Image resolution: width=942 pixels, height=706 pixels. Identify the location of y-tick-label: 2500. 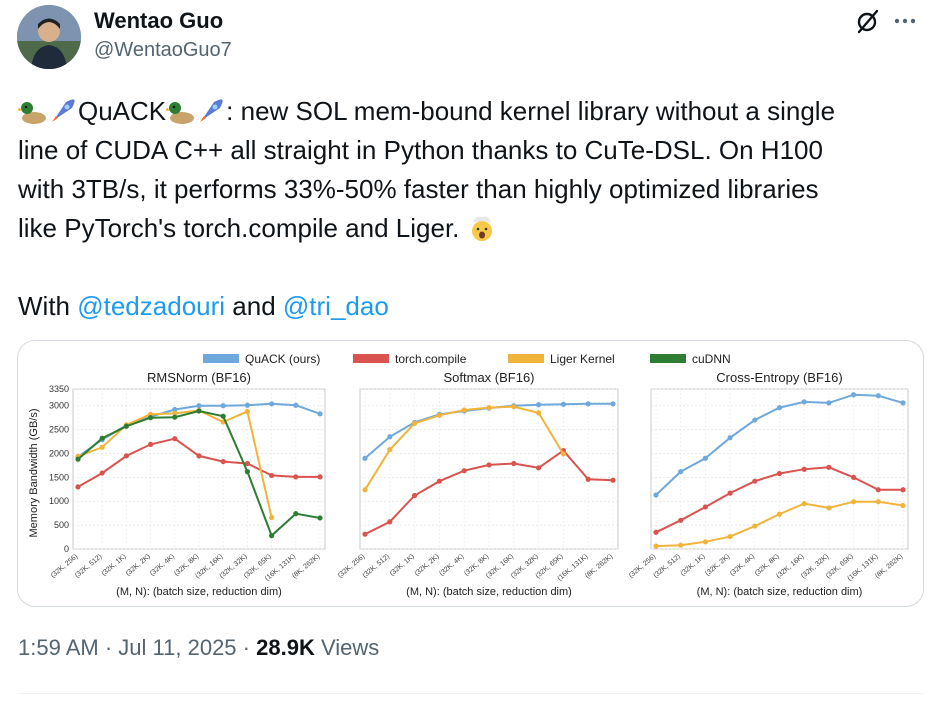
(59, 430).